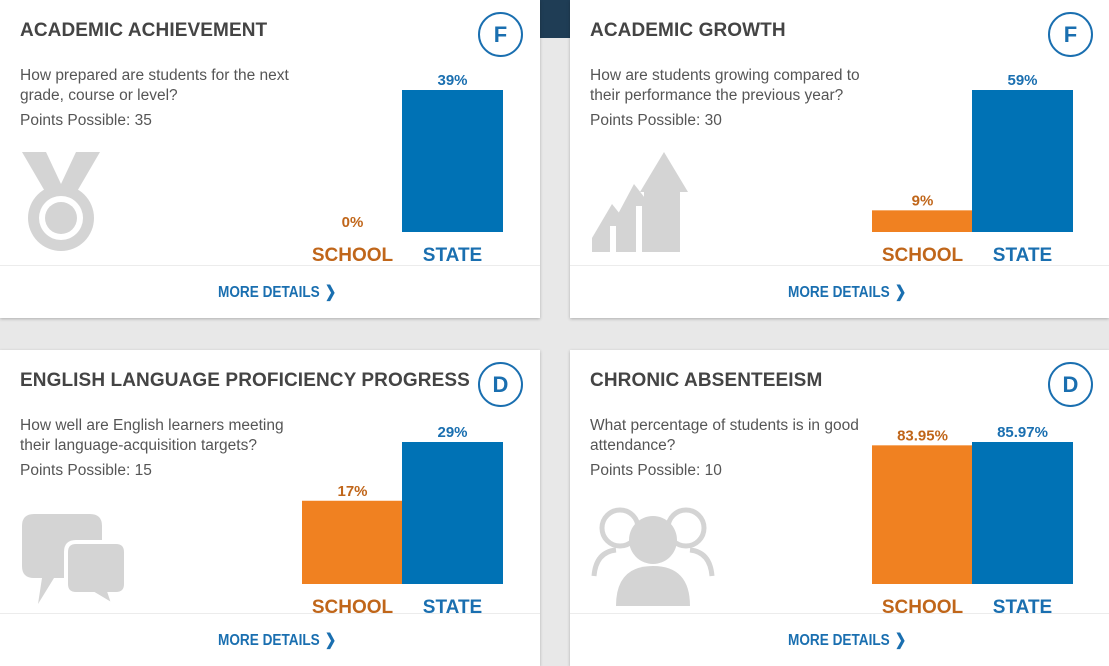 This screenshot has width=1109, height=666. Describe the element at coordinates (922, 435) in the screenshot. I see `bar-value-label: 83.95%` at that location.